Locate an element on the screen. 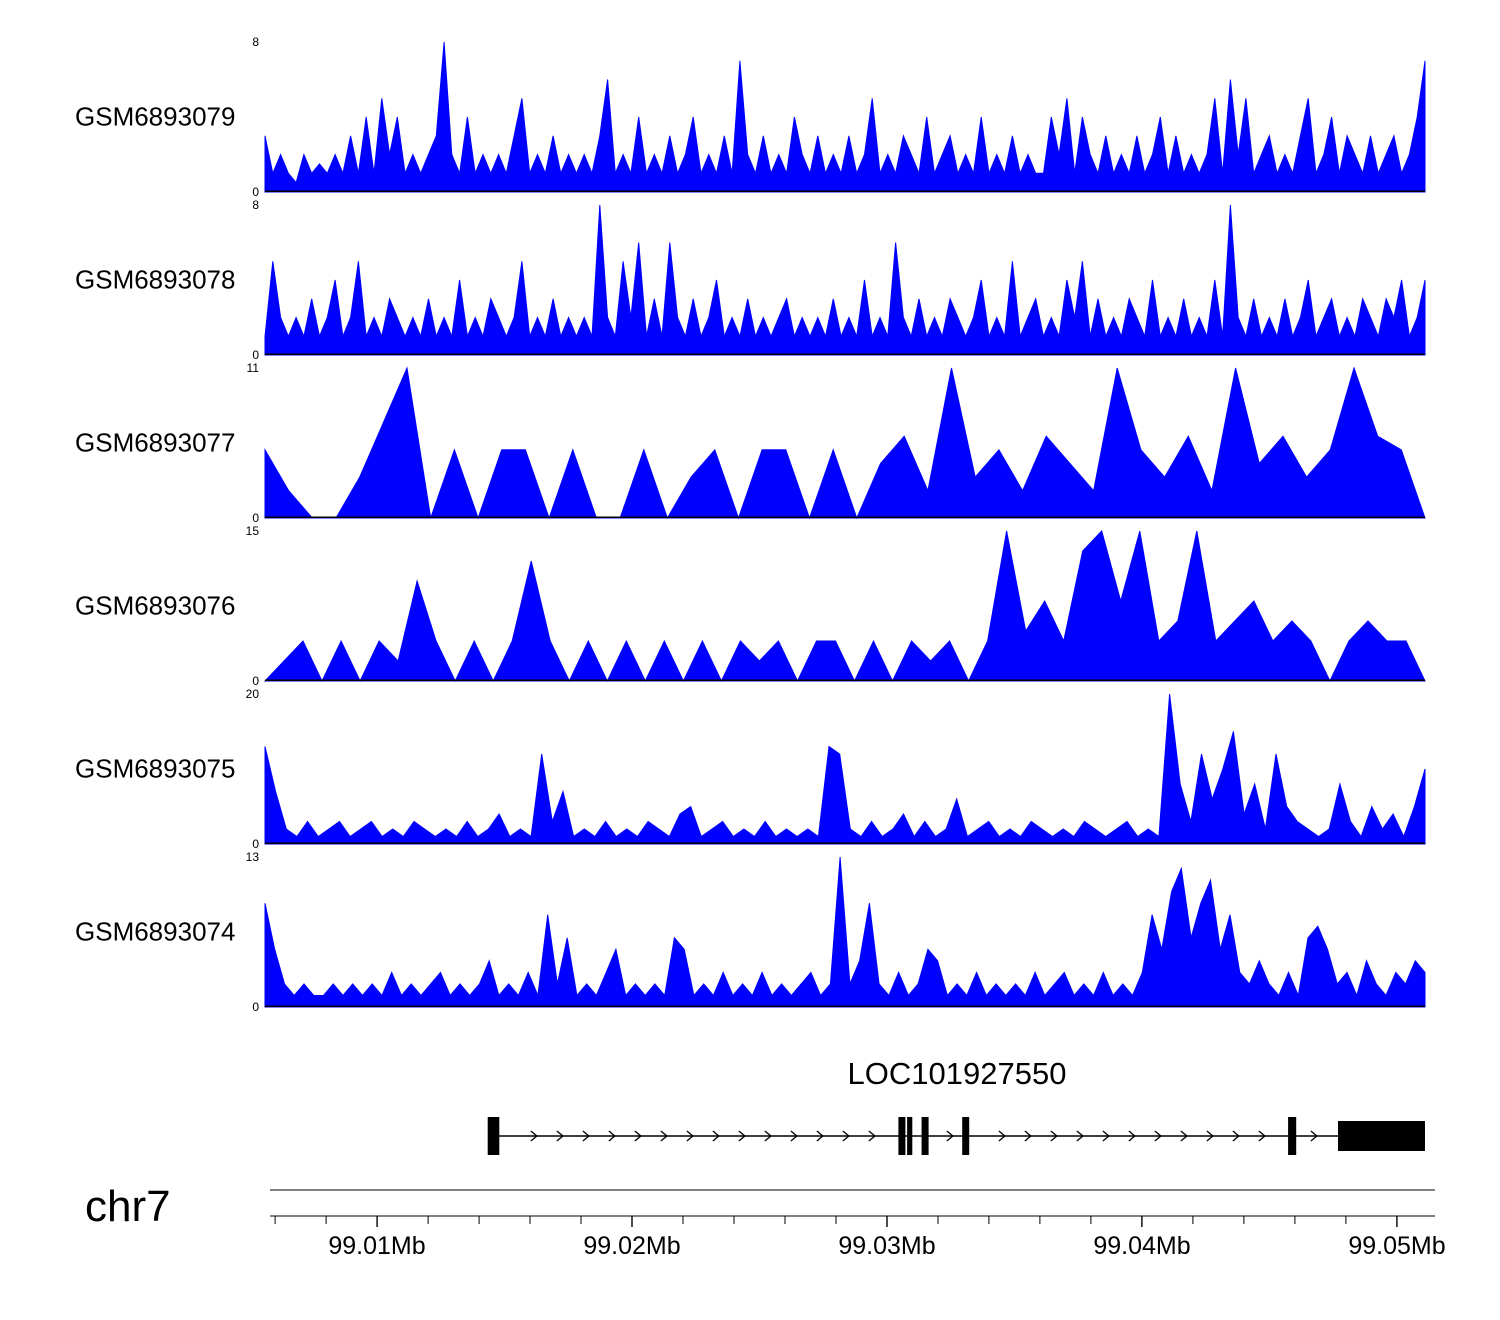 The height and width of the screenshot is (1320, 1500). coverage-track-row: GSM6893075 20 0 is located at coordinates (750, 769).